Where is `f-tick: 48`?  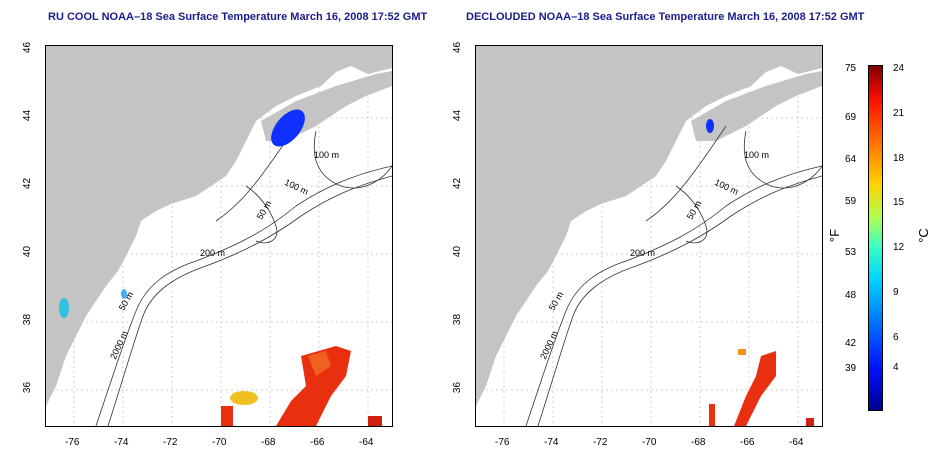
f-tick: 48 is located at coordinates (851, 295).